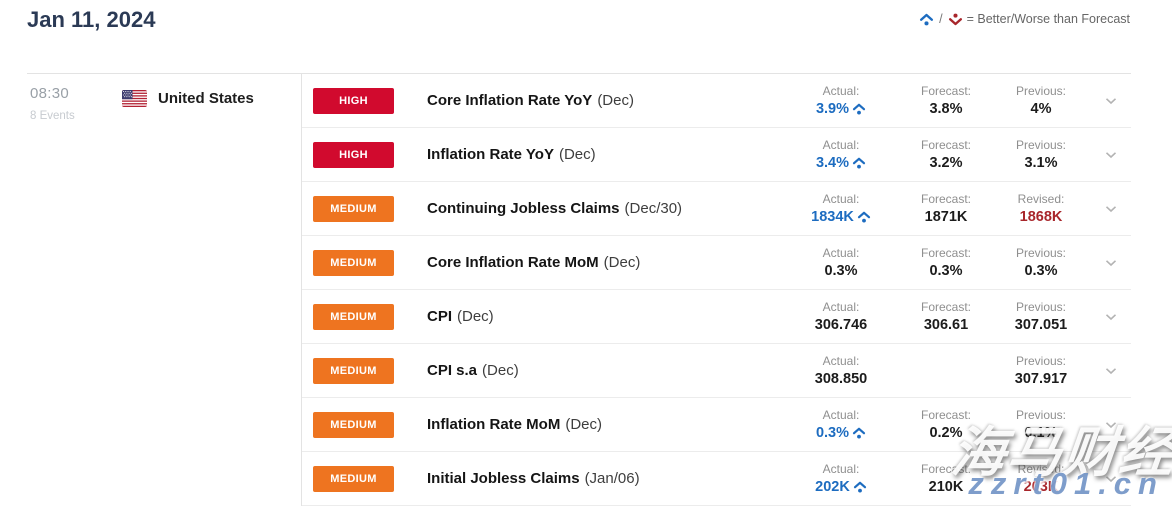 The image size is (1172, 511). Describe the element at coordinates (460, 316) in the screenshot. I see `event-name: CPI (Dec)` at that location.